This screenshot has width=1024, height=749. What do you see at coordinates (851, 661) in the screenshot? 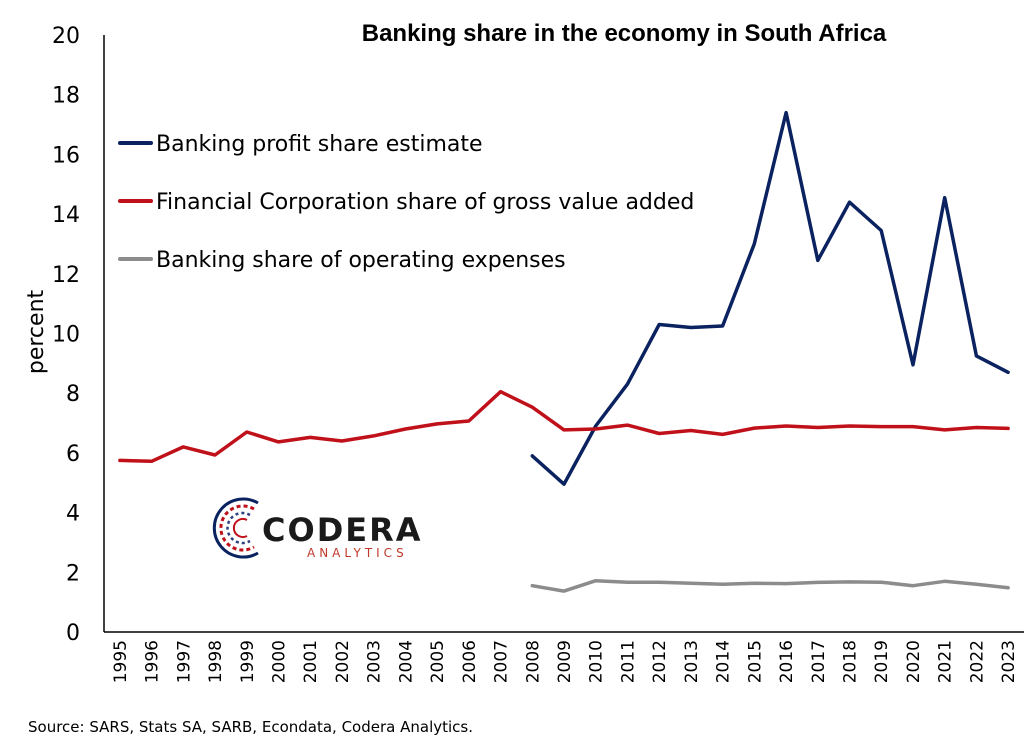
I see `x-tick-label: 2018` at bounding box center [851, 661].